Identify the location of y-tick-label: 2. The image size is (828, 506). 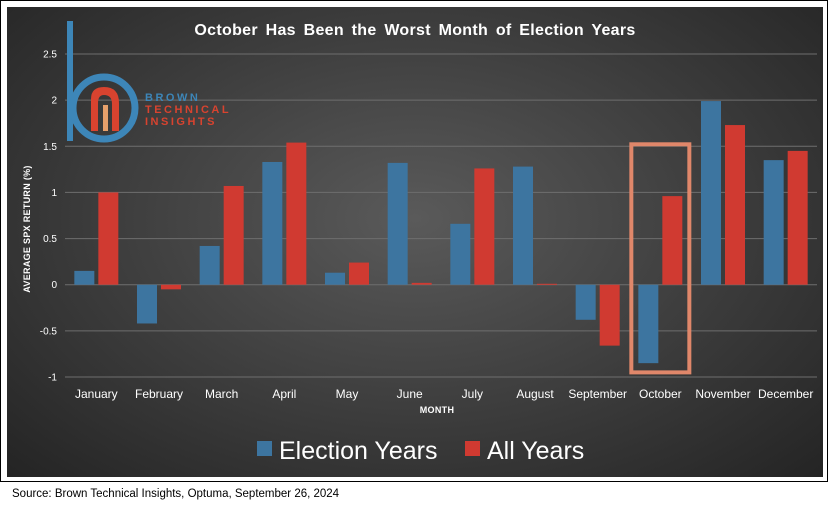
(54, 101).